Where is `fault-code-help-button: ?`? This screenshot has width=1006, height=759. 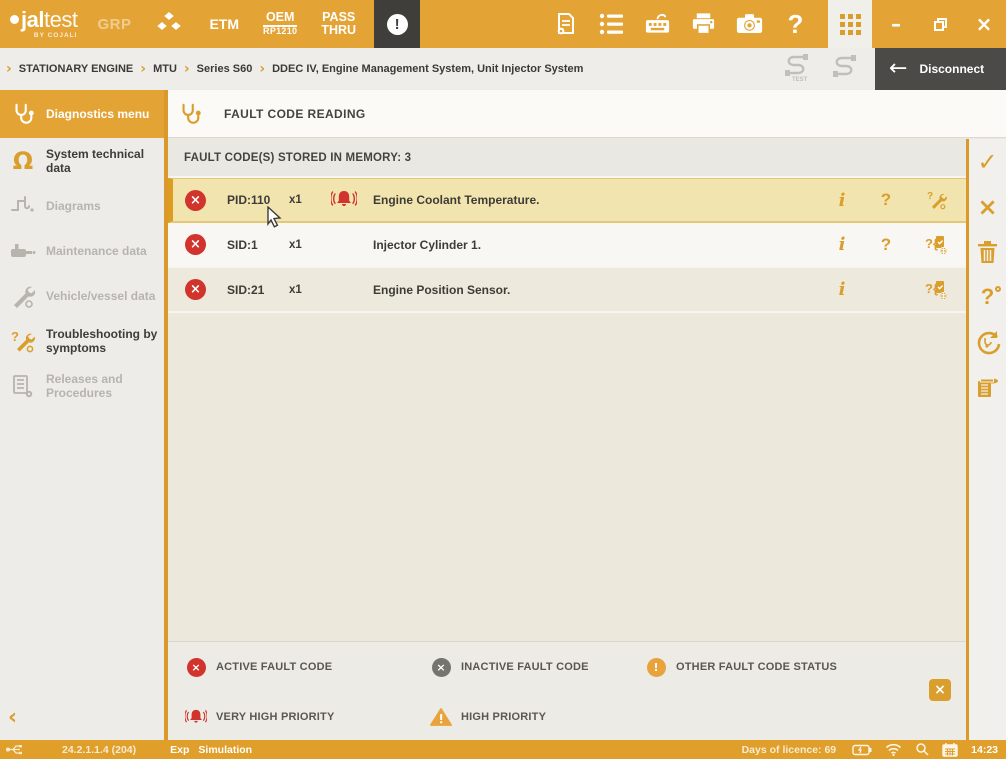 fault-code-help-button: ? is located at coordinates (988, 297).